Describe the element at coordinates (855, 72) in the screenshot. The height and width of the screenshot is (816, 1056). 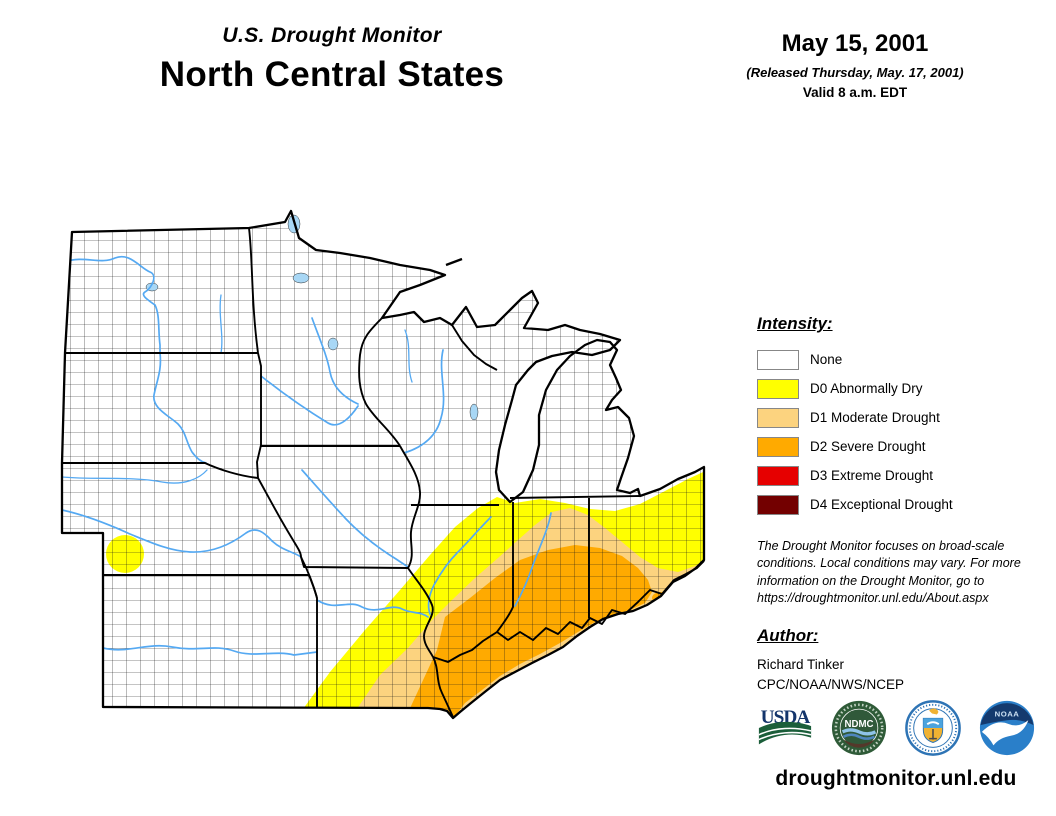
I see `released-date: (Released Thursday, May. 17, 2001)` at that location.